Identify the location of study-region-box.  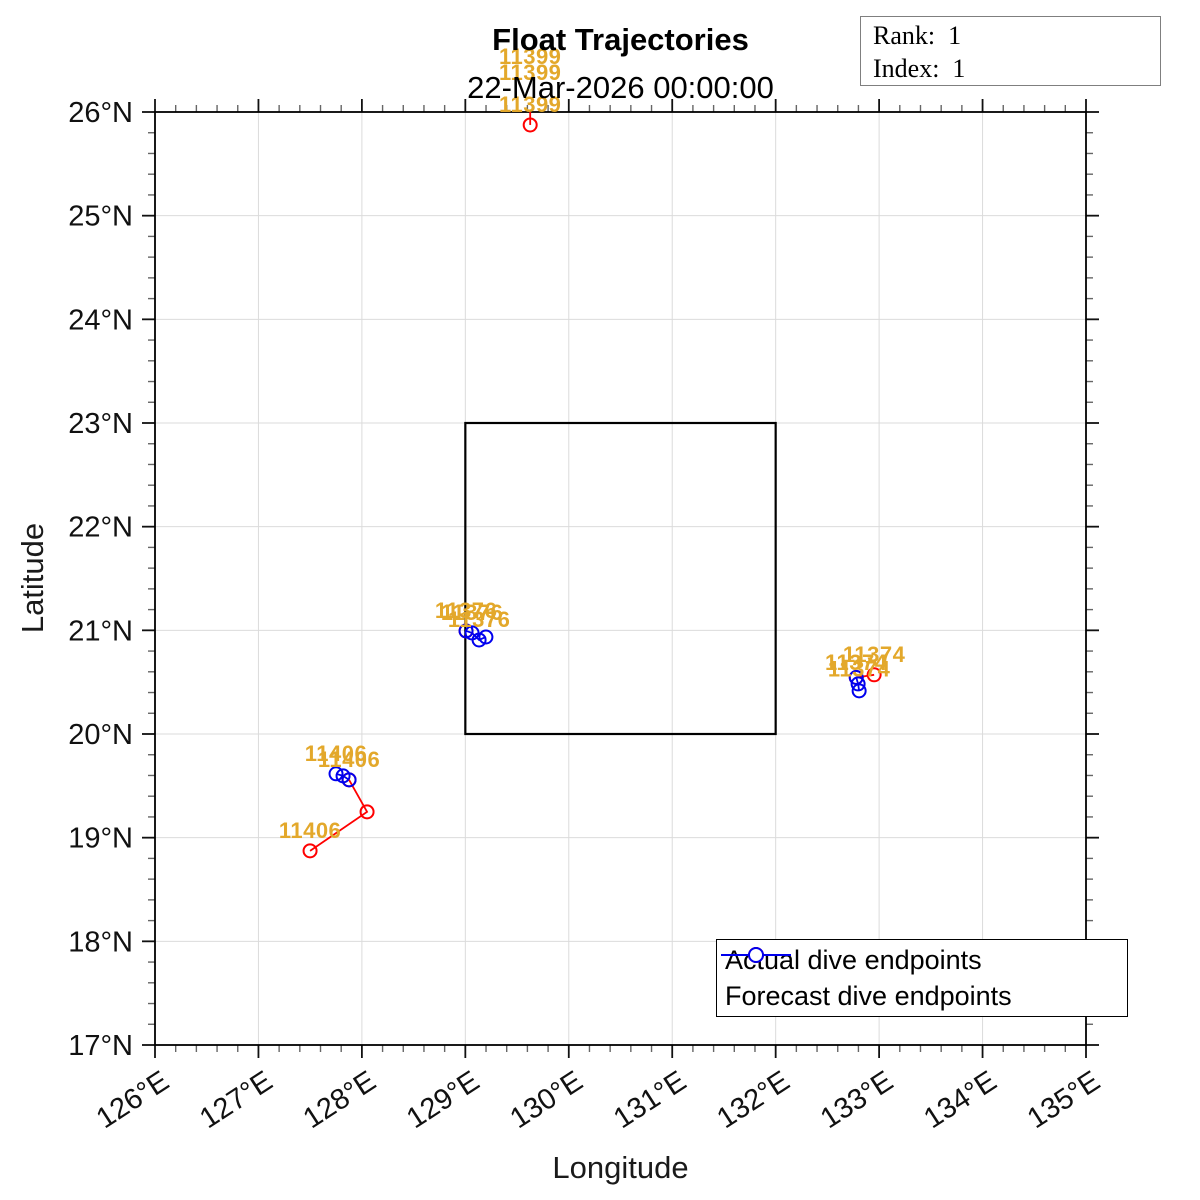
(620, 578).